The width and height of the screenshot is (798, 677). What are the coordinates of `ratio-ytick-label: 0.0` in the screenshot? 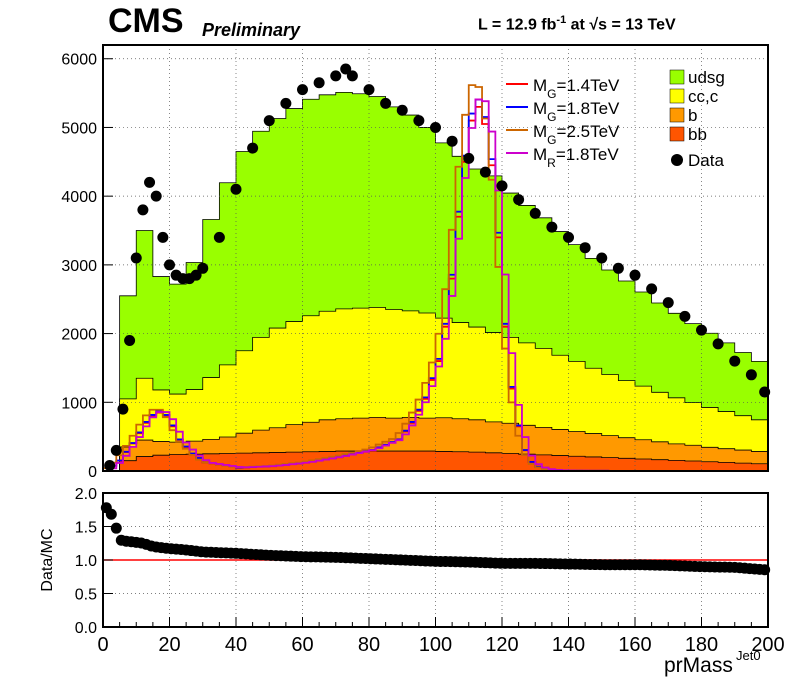 It's located at (86, 628).